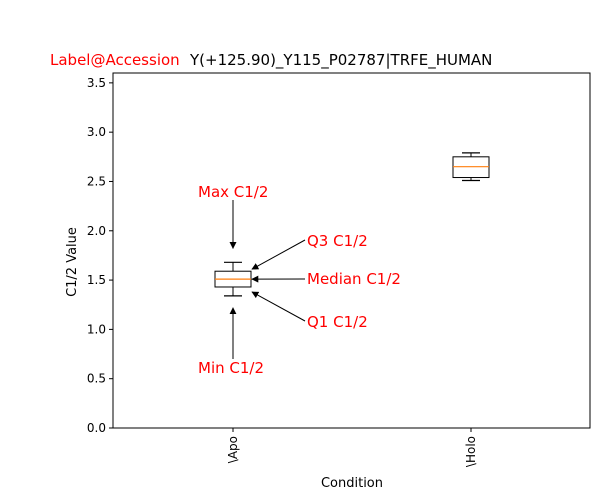 Image resolution: width=600 pixels, height=500 pixels. What do you see at coordinates (96, 181) in the screenshot?
I see `y-tick-label: 2.5` at bounding box center [96, 181].